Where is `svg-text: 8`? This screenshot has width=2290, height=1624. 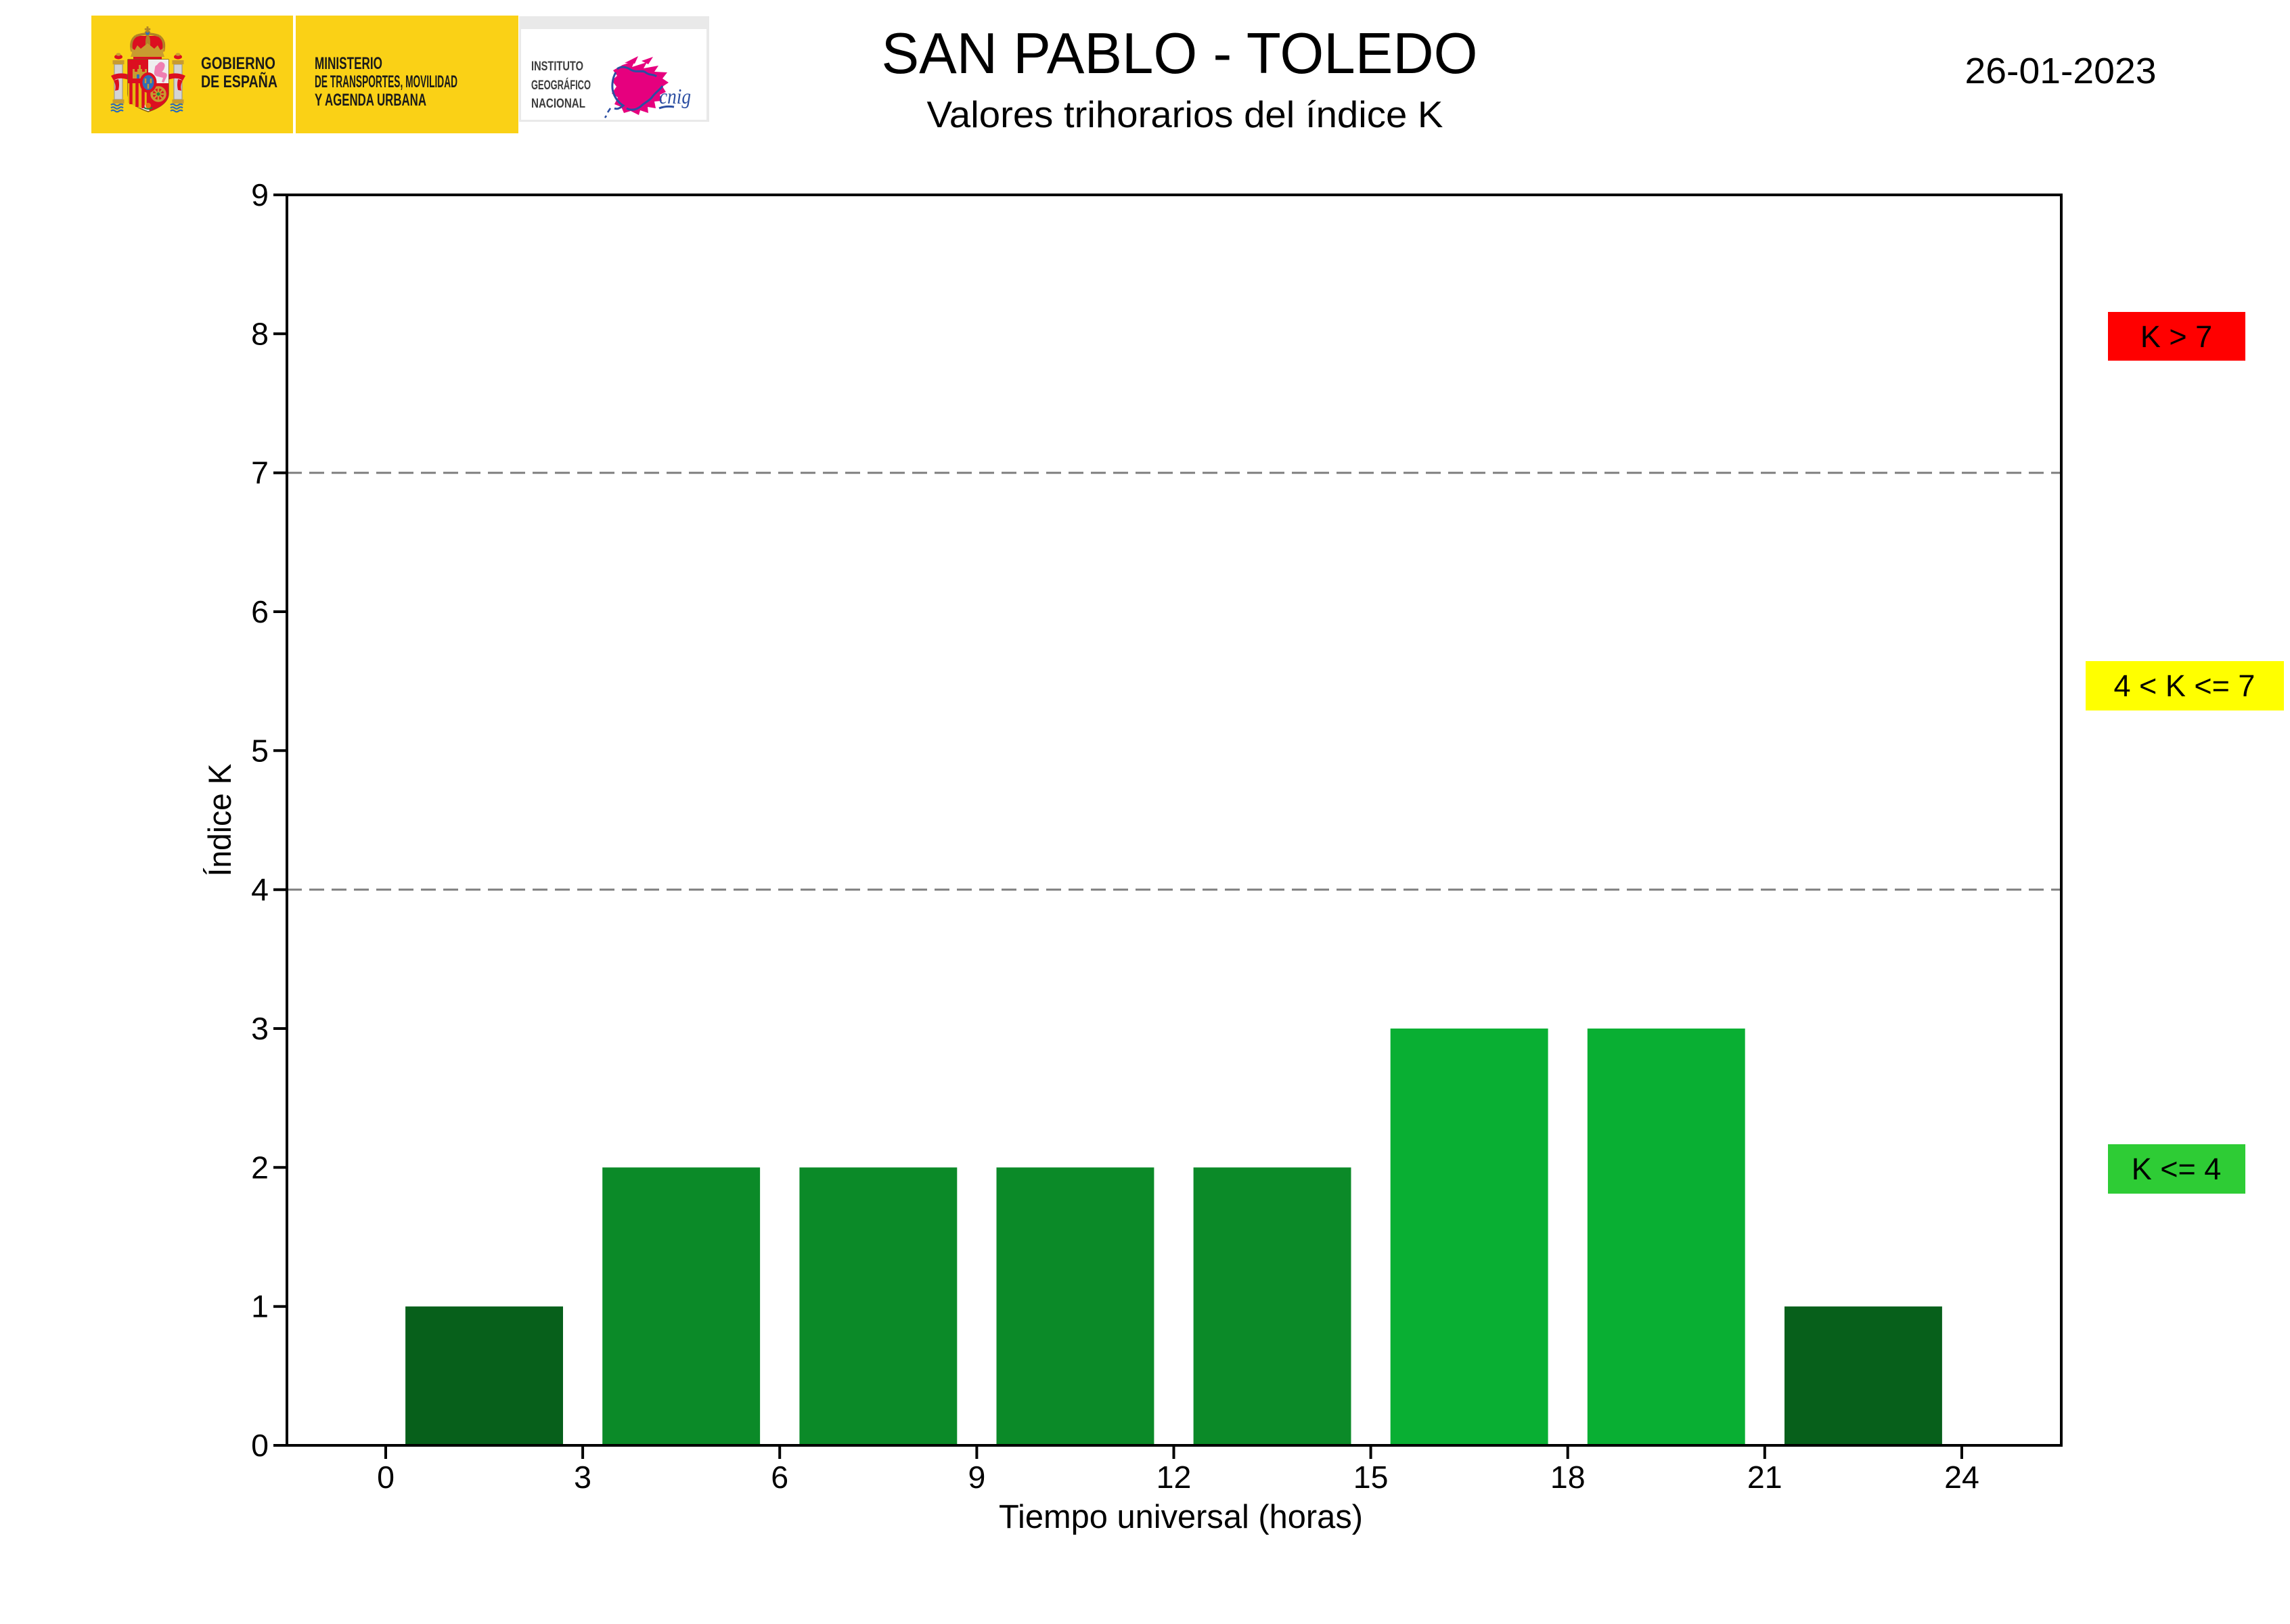 svg-text: 8 is located at coordinates (260, 333).